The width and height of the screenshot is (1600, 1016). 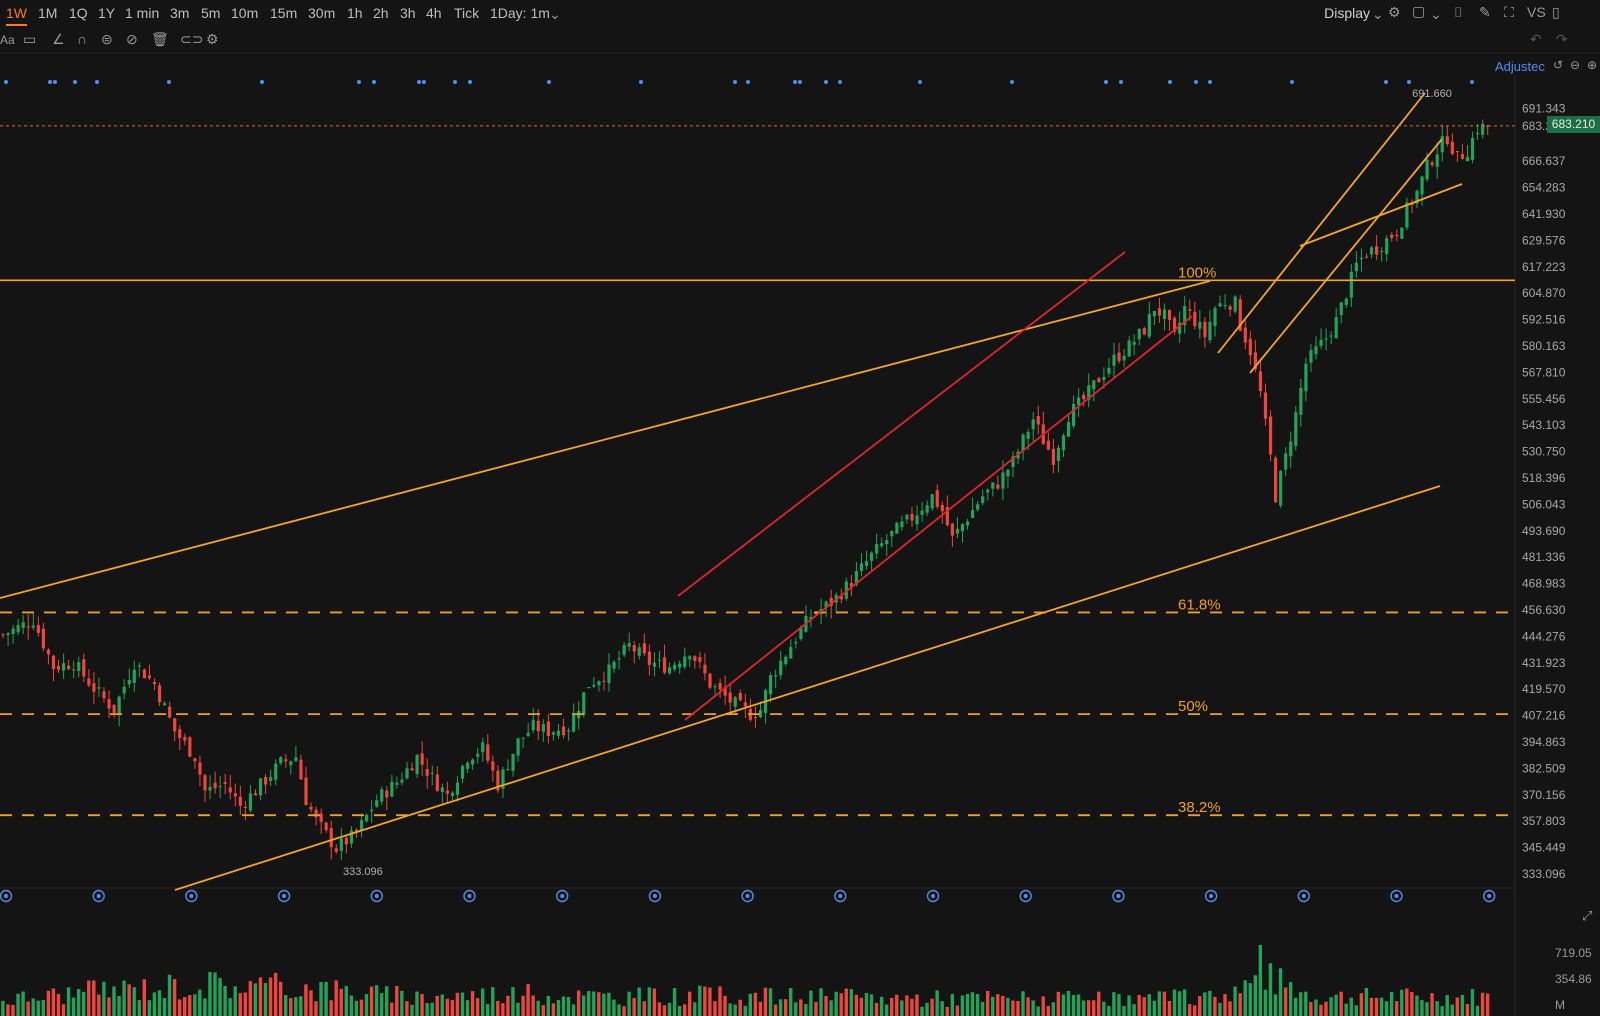 What do you see at coordinates (1558, 65) in the screenshot?
I see `reset-icon: ↺` at bounding box center [1558, 65].